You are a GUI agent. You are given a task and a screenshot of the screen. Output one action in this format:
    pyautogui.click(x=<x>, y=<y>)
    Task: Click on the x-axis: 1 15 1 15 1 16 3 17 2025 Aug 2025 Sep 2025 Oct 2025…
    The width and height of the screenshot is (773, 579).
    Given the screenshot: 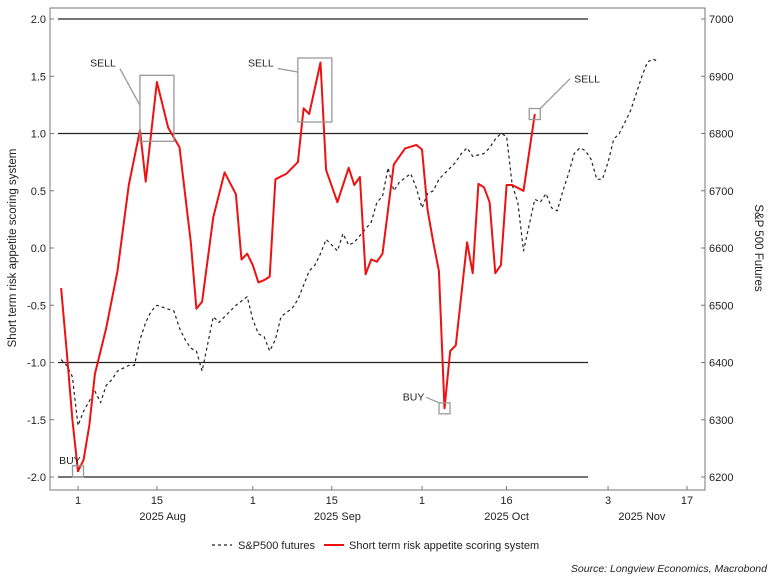 What is the action you would take?
    pyautogui.click(x=384, y=504)
    